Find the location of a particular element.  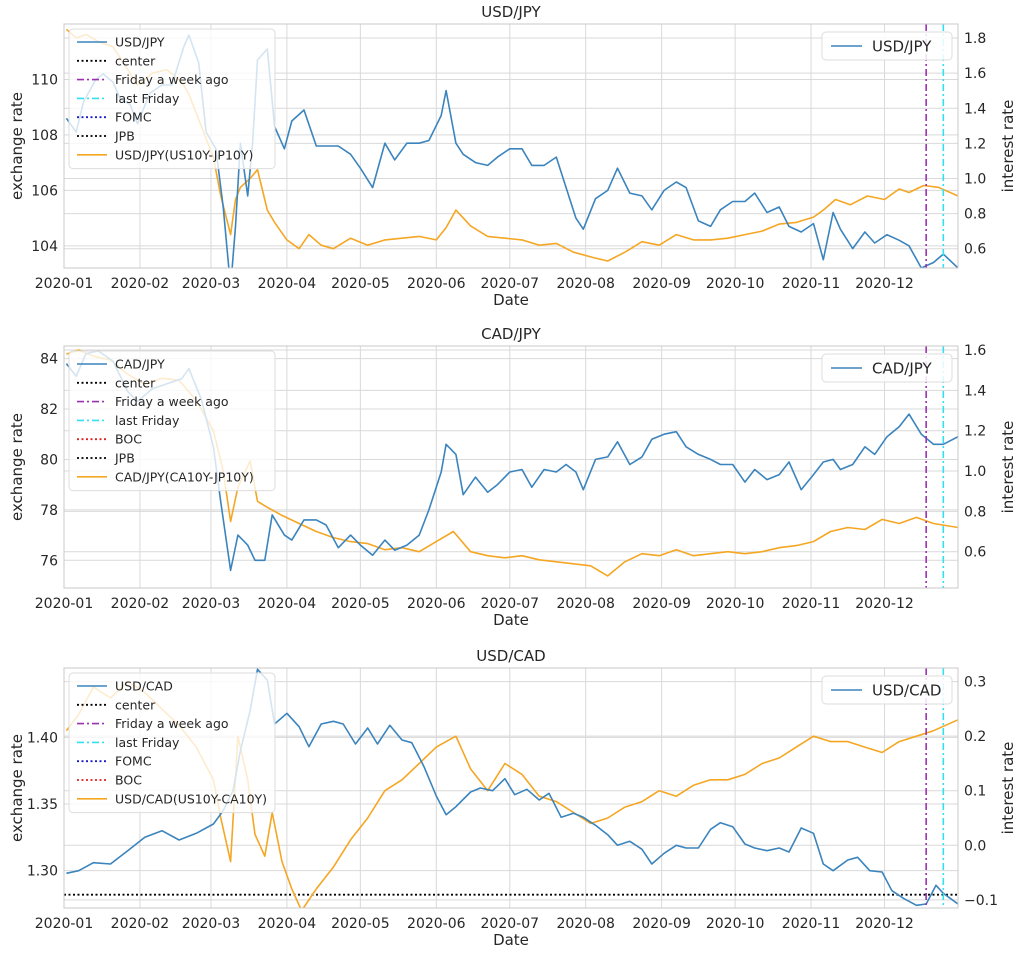

legend-entry: USD/JPY(US10Y-JP10Y) is located at coordinates (184, 154).